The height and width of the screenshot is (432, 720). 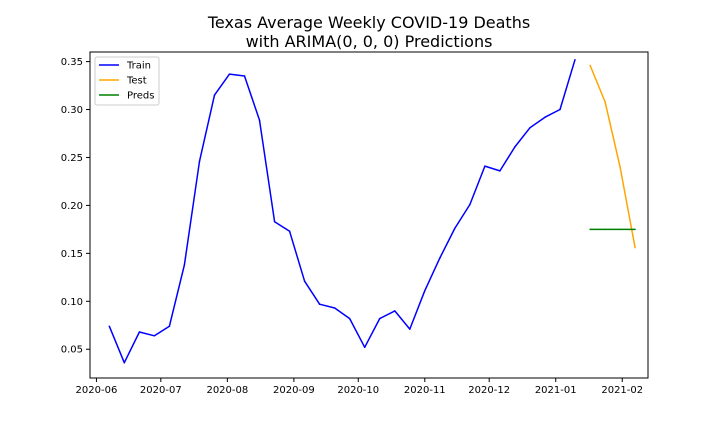 I want to click on x-tick-label: 2020-08, so click(x=227, y=390).